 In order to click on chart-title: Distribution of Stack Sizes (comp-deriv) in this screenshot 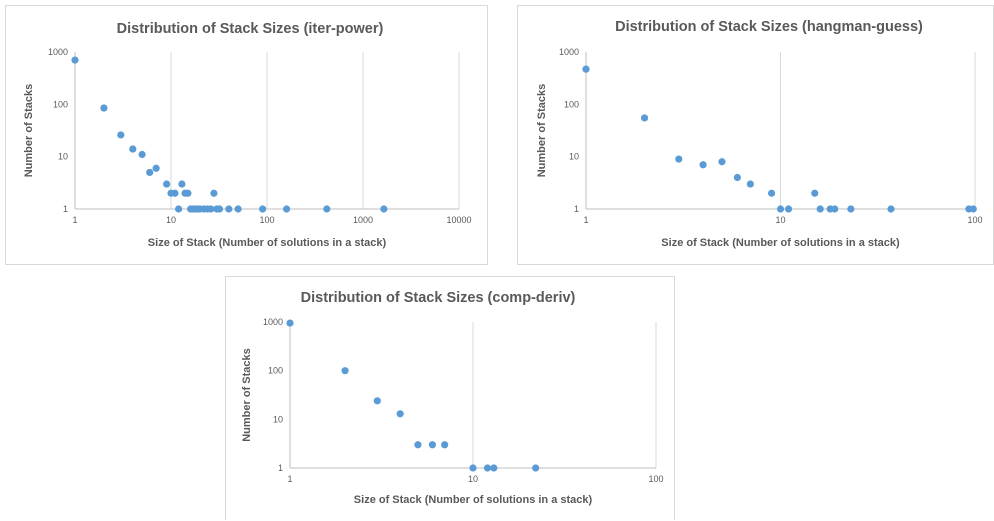, I will do `click(438, 298)`.